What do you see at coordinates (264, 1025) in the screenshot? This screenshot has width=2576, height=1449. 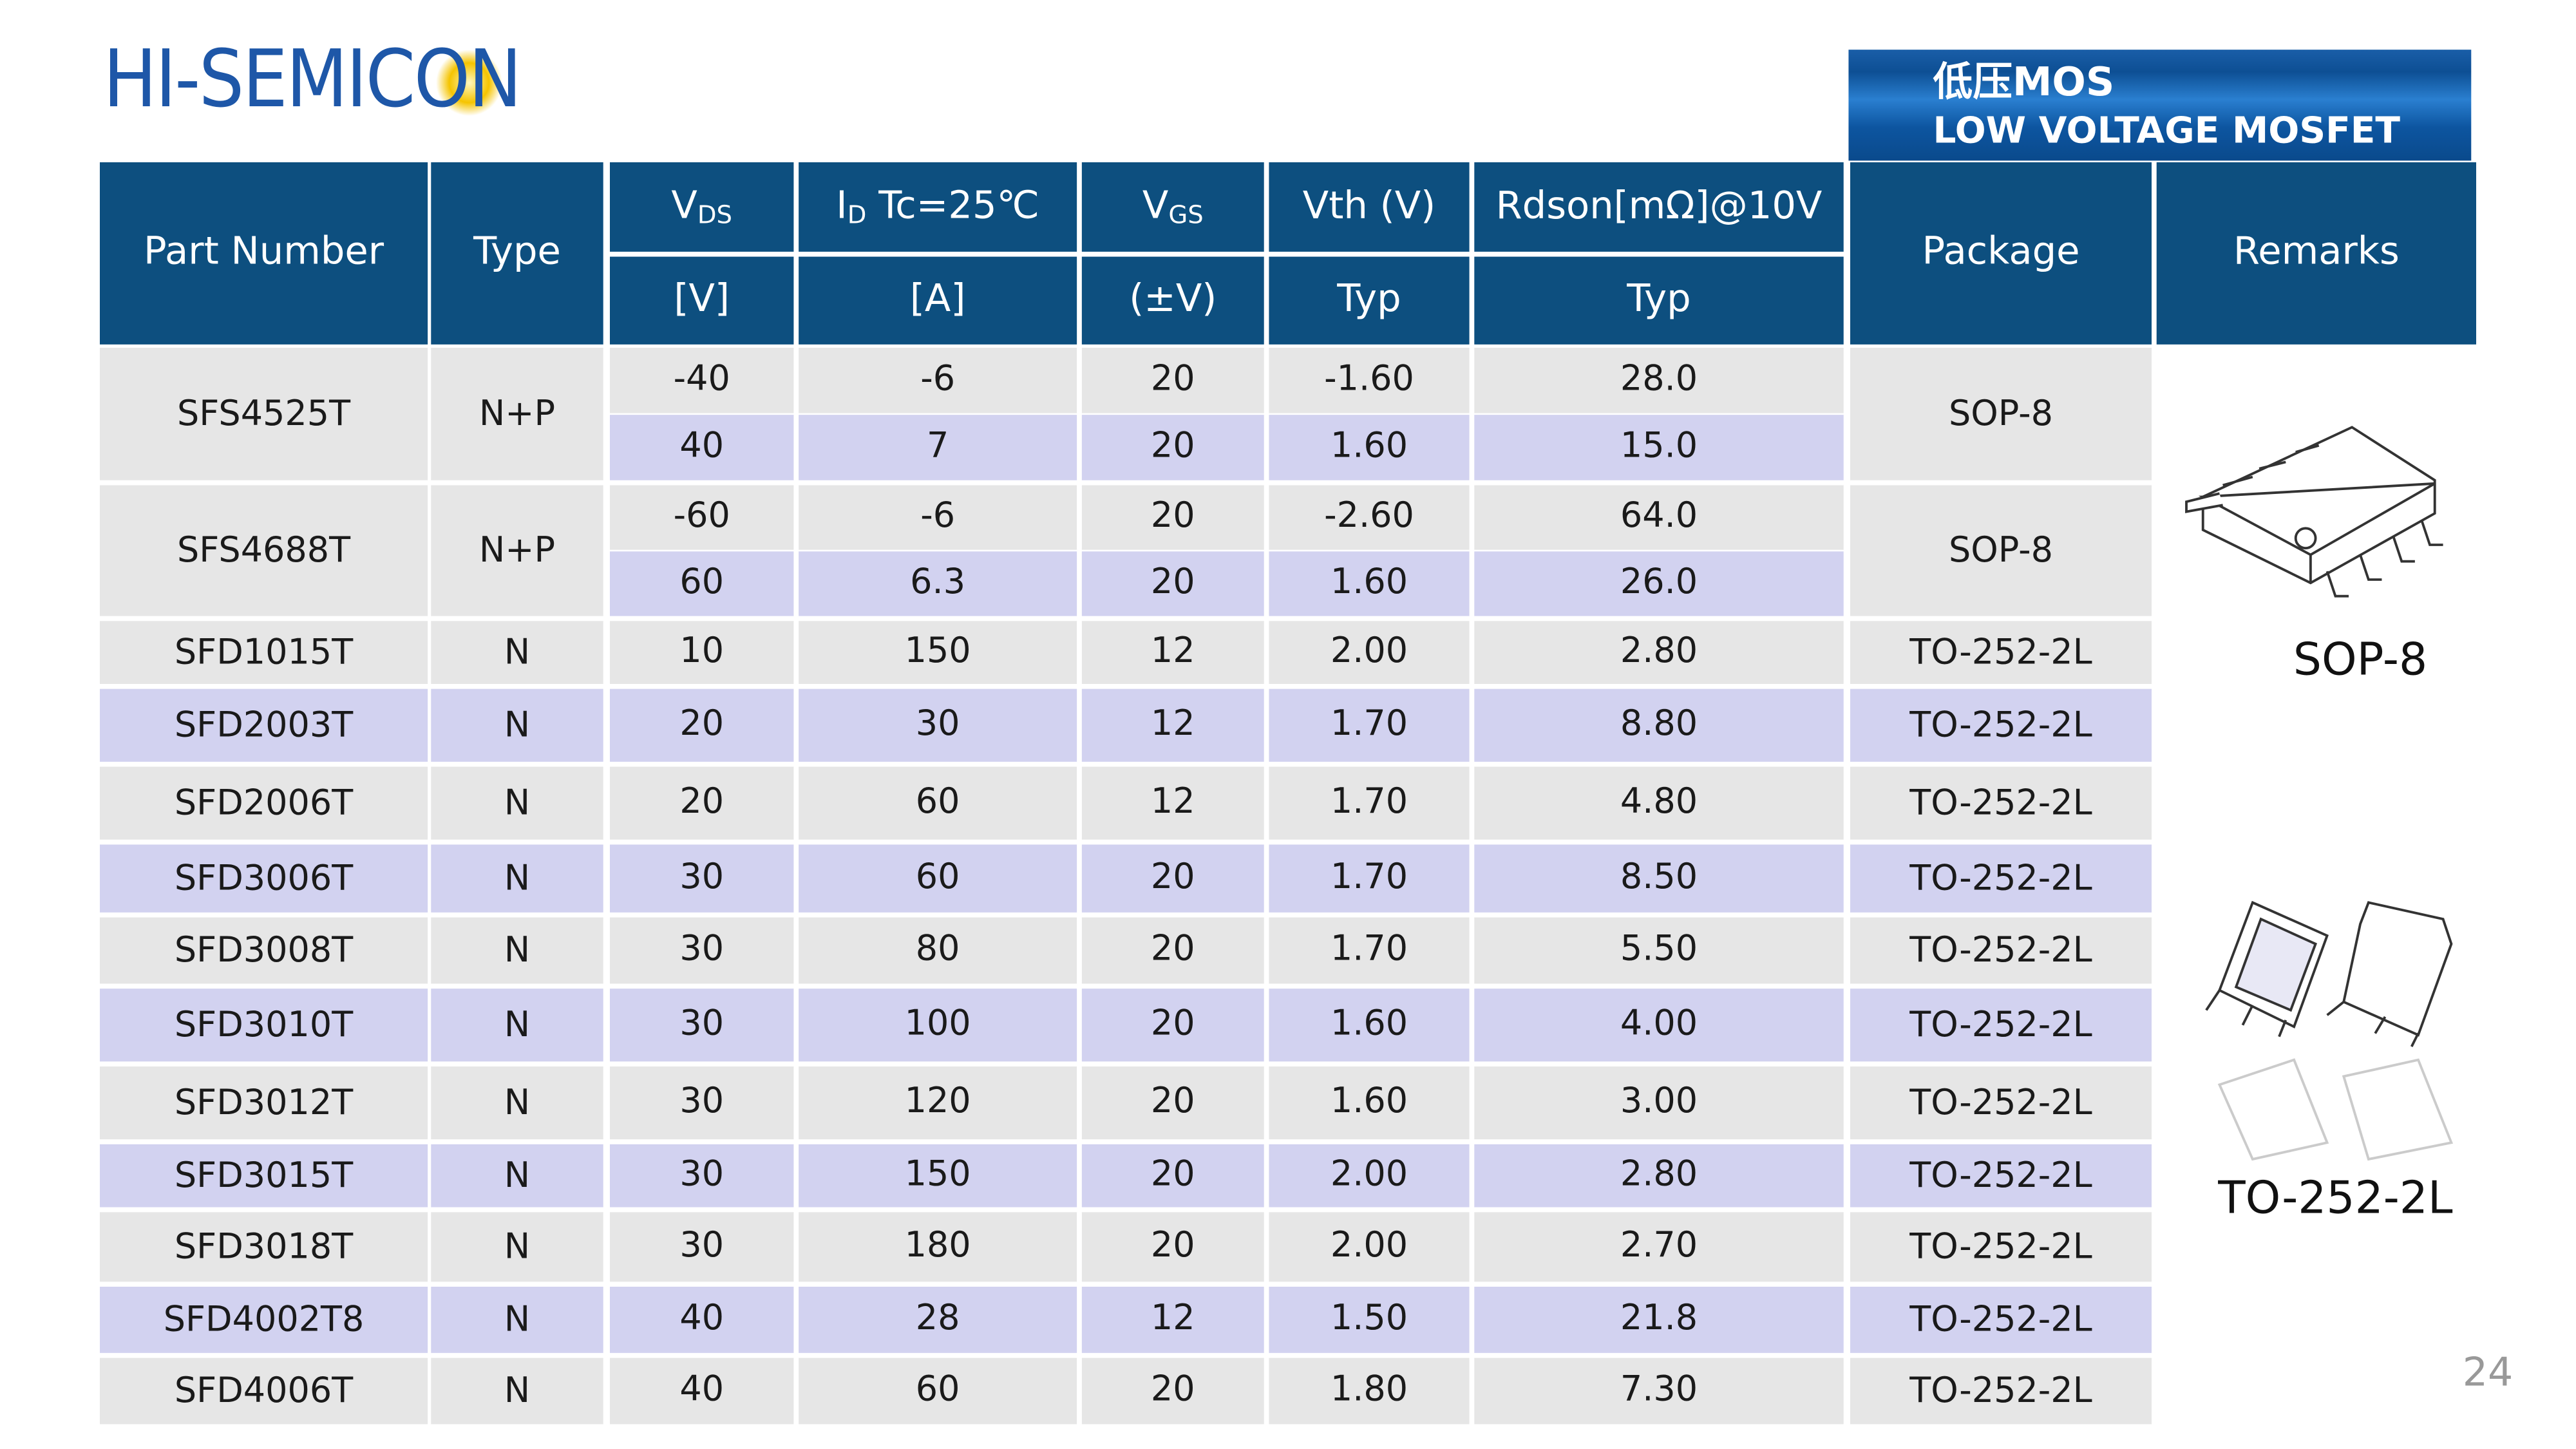 I see `cell-text: SFD3010T` at bounding box center [264, 1025].